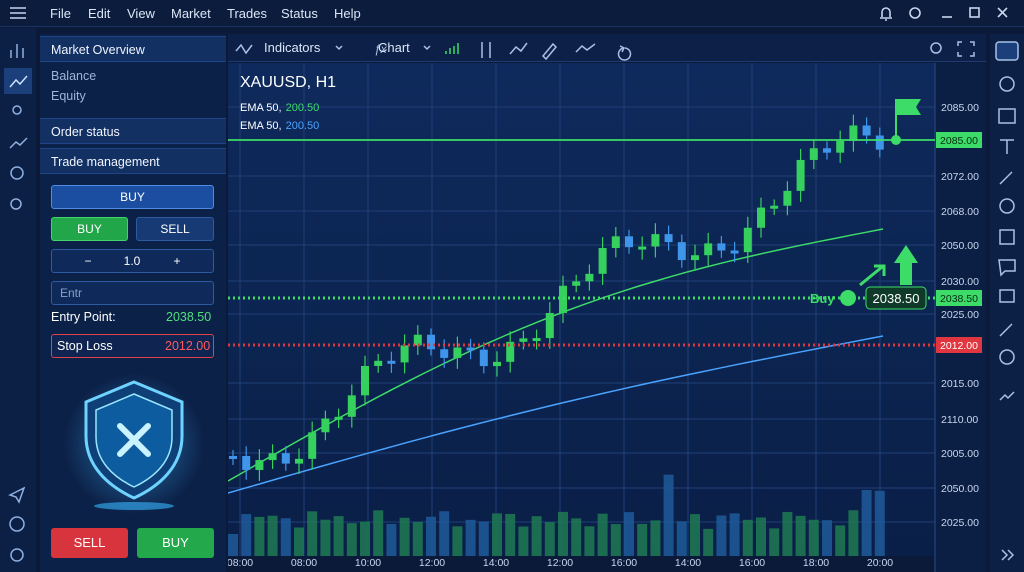 This screenshot has width=1024, height=572. I want to click on trend-tool-icon, so click(585, 48).